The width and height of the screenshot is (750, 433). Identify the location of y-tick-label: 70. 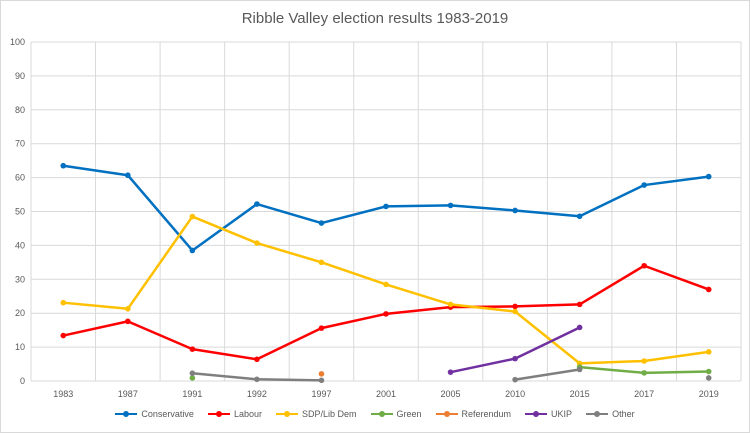
(20, 144).